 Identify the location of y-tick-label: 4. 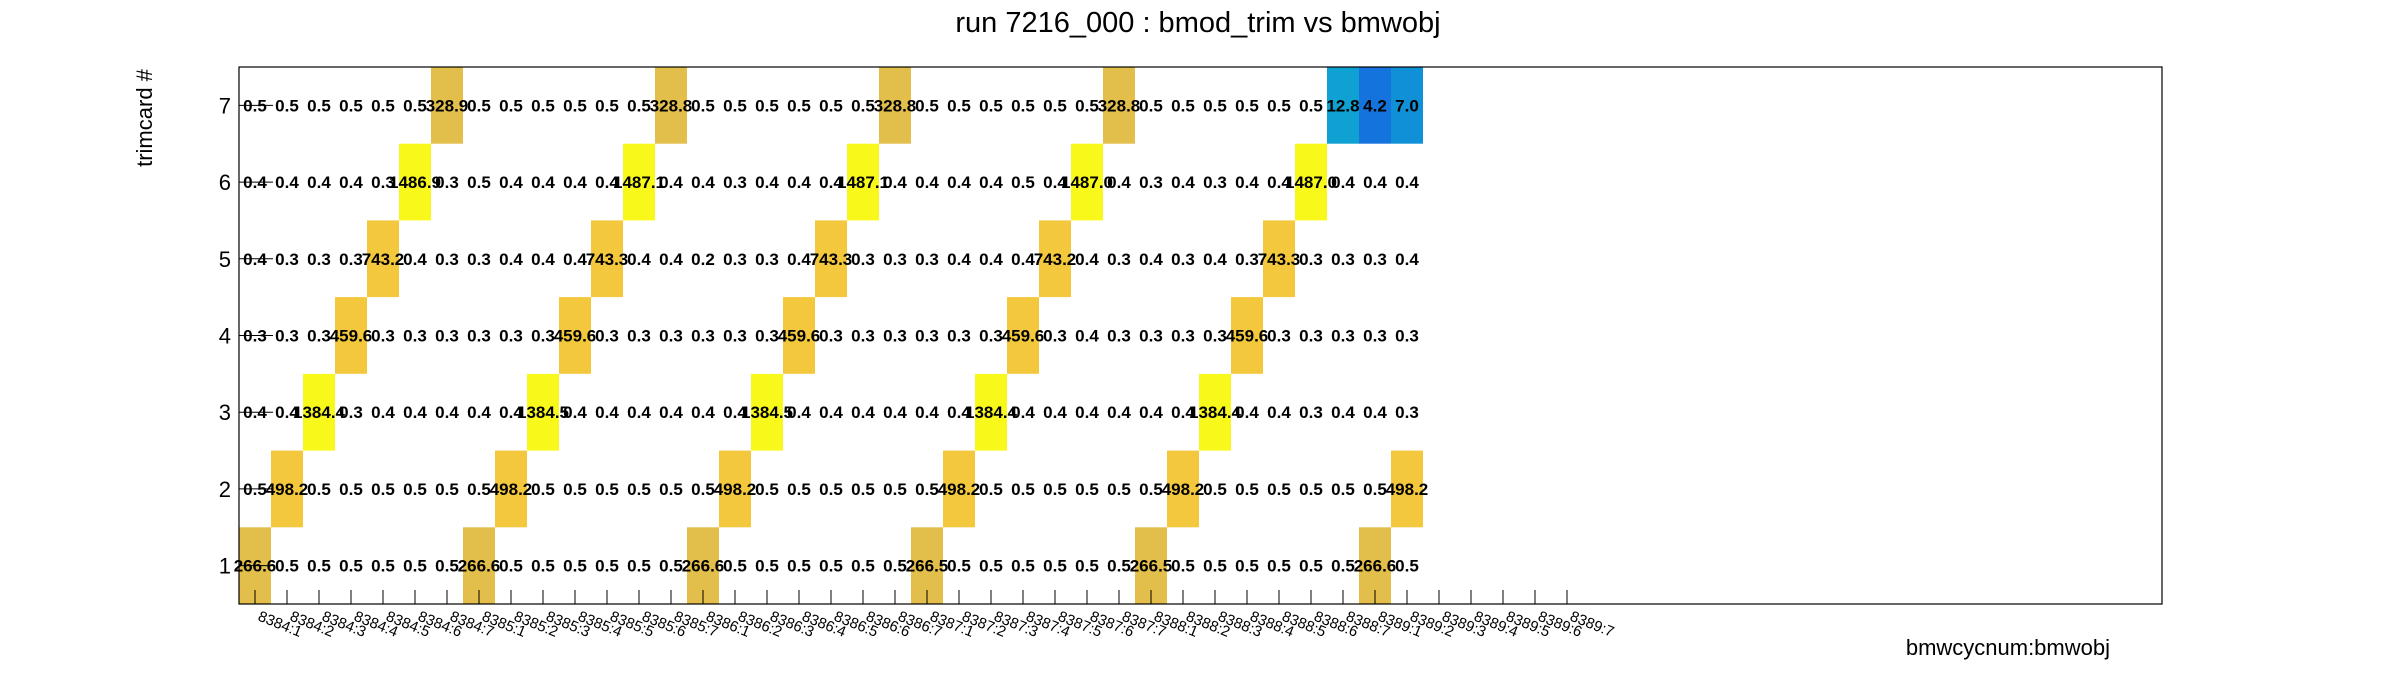
(225, 336).